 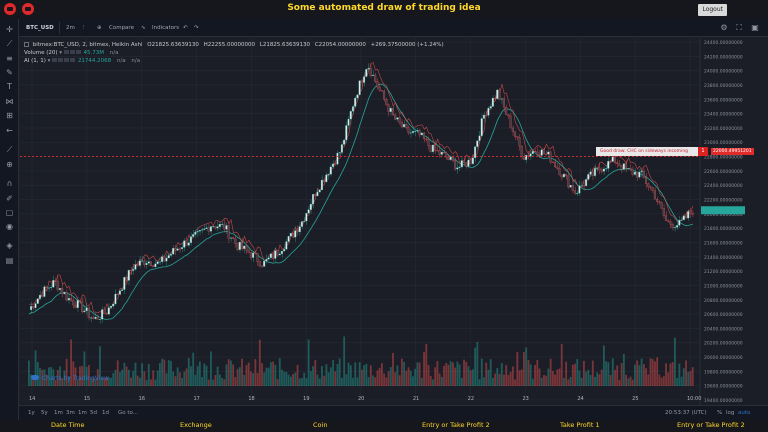 What do you see at coordinates (93, 413) in the screenshot?
I see `range-5d: 5d` at bounding box center [93, 413].